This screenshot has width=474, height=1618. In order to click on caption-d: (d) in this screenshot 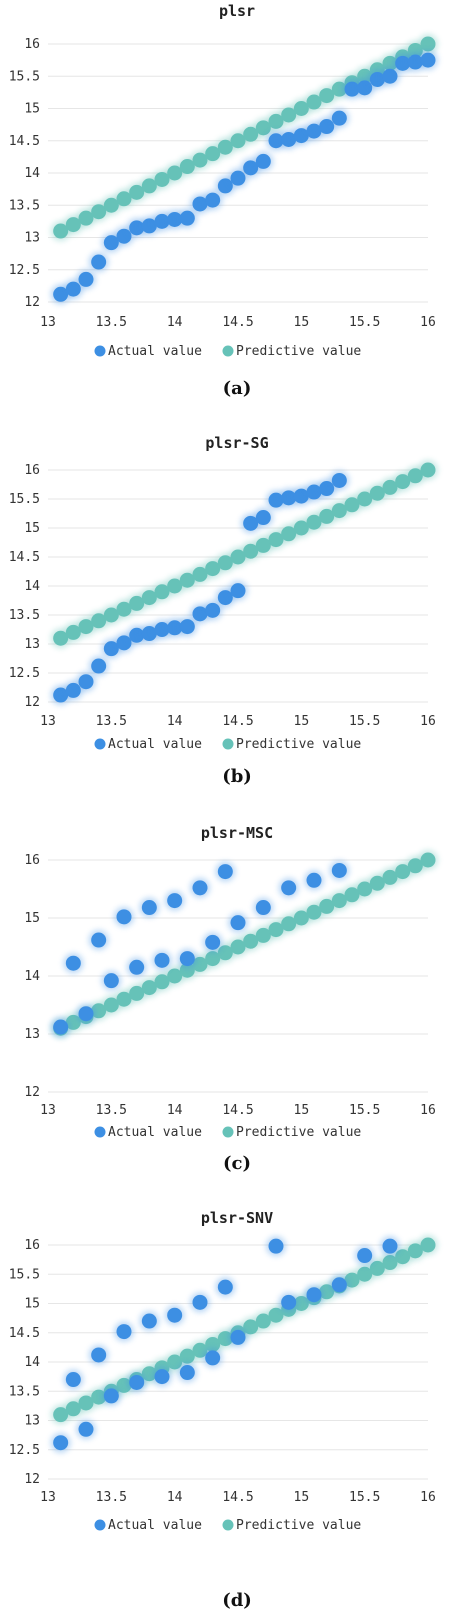, I will do `click(237, 1600)`.